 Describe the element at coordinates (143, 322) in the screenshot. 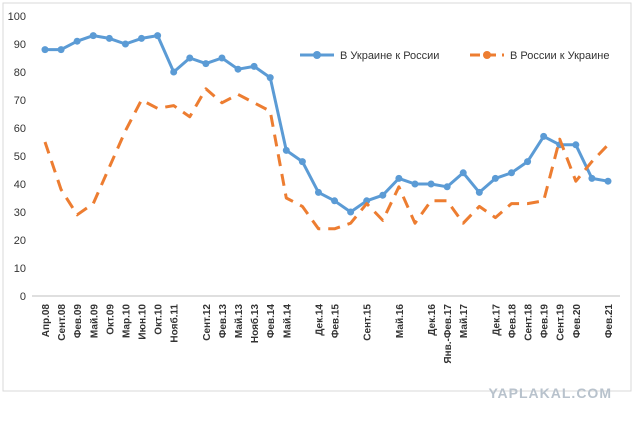

I see `x-tick-label: Июн.10` at that location.